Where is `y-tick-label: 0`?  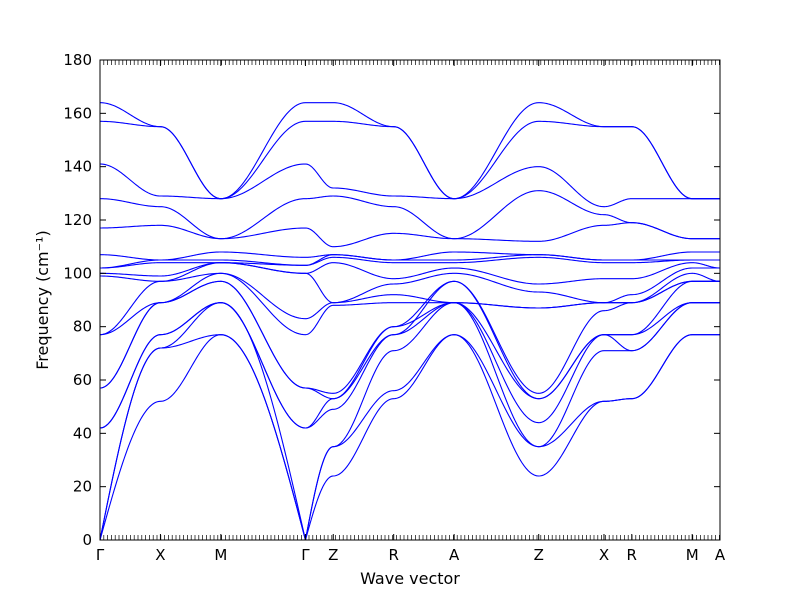 y-tick-label: 0 is located at coordinates (87, 540).